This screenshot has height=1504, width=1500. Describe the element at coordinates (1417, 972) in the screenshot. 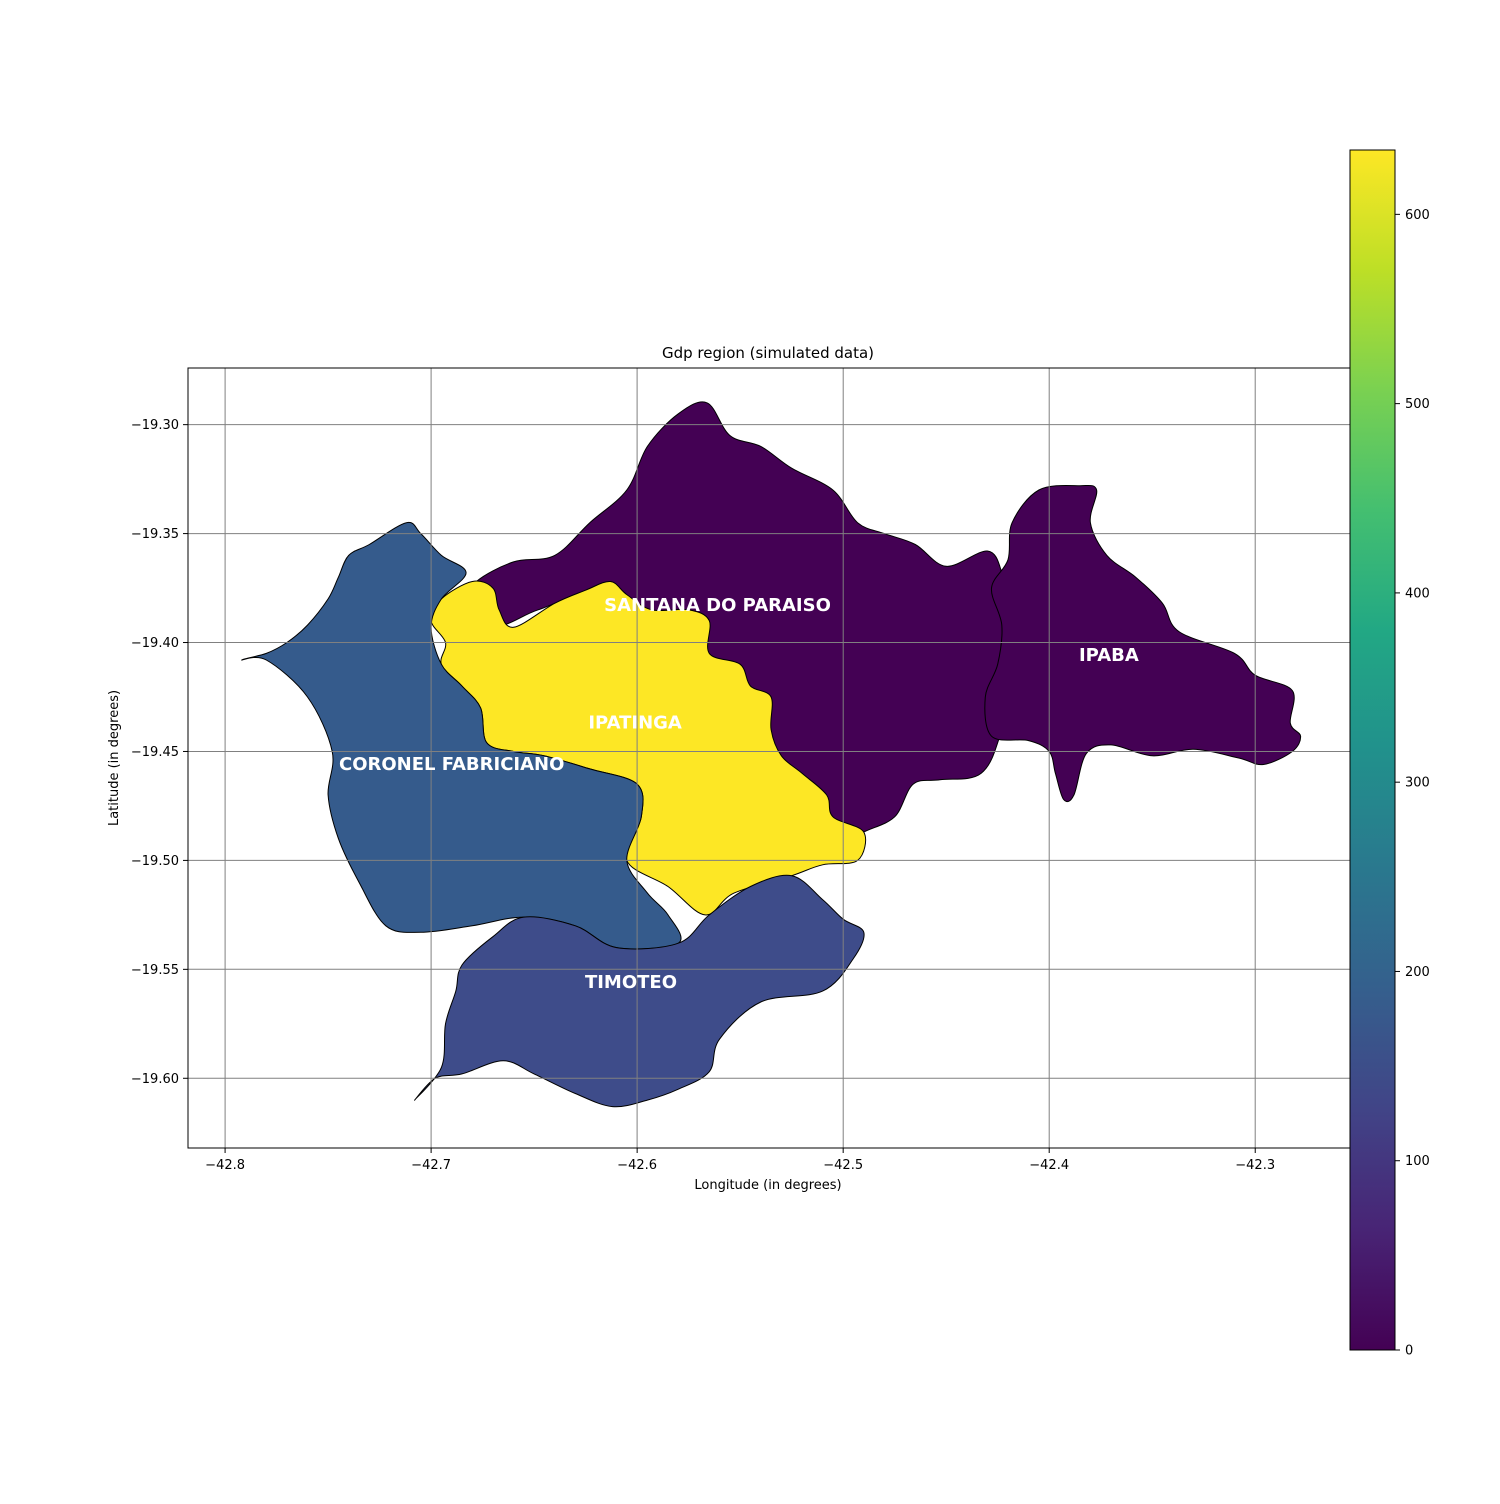

I see `colorbar-tick-label: 200` at that location.